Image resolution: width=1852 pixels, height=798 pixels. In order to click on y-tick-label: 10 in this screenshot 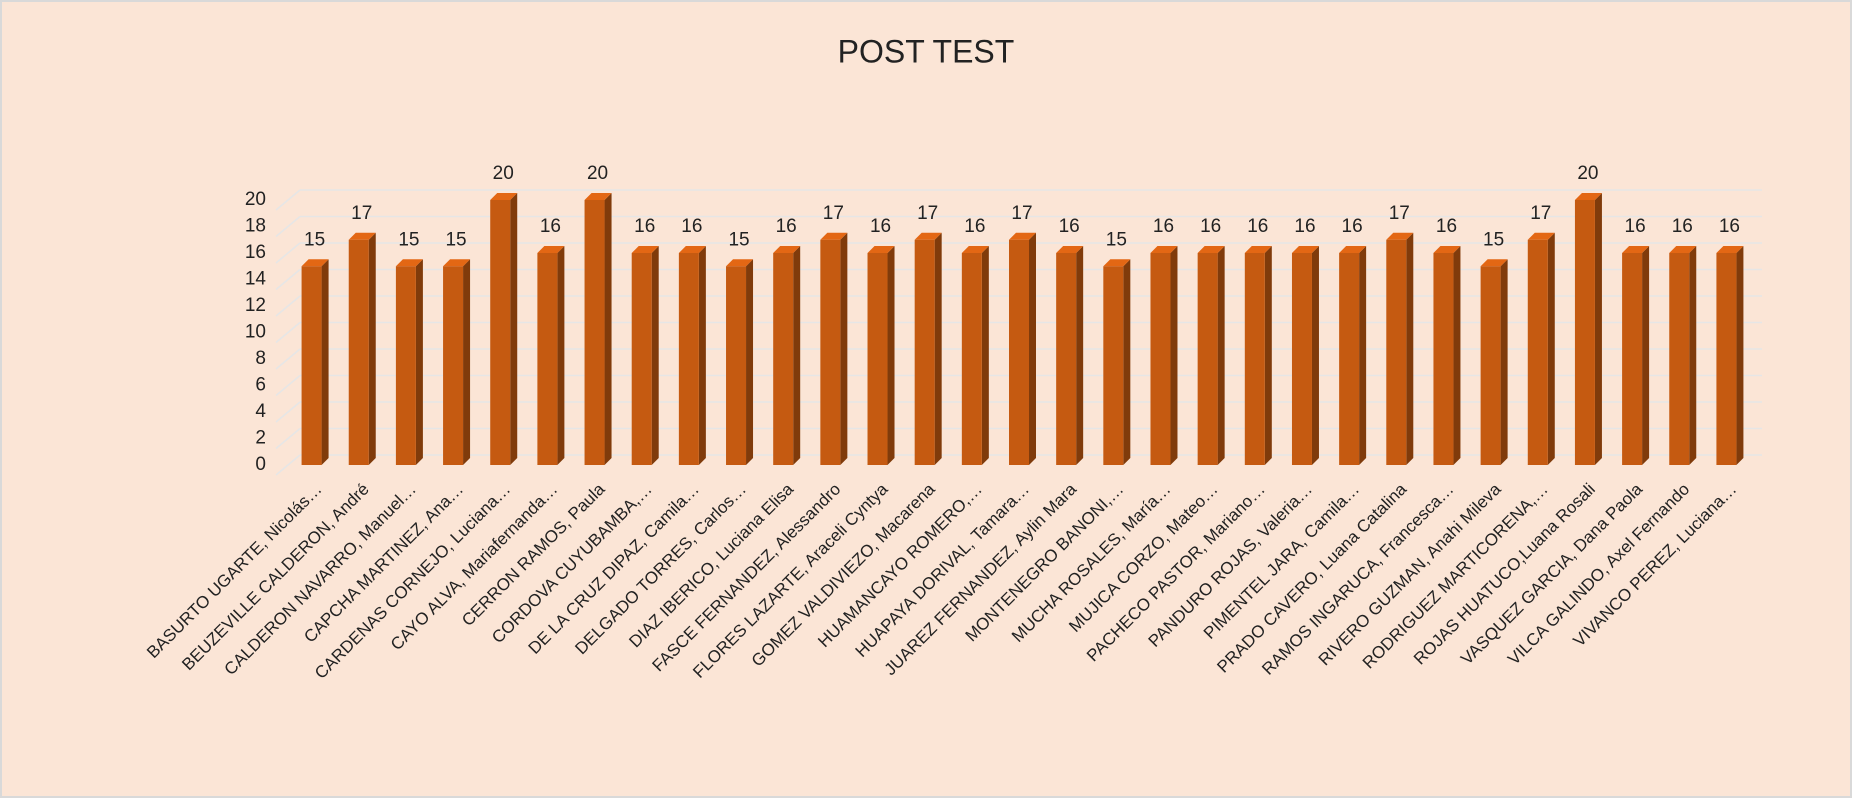, I will do `click(255, 332)`.